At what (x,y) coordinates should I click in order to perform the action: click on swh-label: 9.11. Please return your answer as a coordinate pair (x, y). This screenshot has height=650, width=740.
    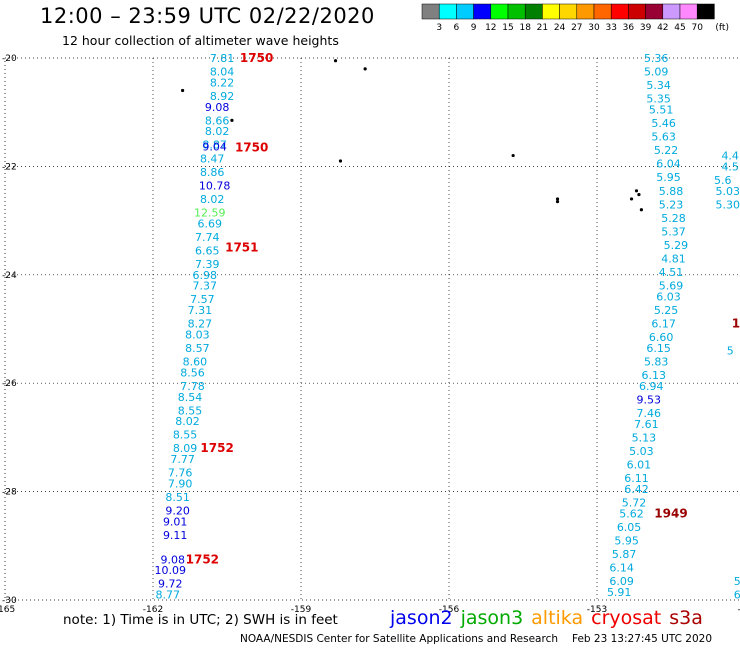
    Looking at the image, I should click on (175, 535).